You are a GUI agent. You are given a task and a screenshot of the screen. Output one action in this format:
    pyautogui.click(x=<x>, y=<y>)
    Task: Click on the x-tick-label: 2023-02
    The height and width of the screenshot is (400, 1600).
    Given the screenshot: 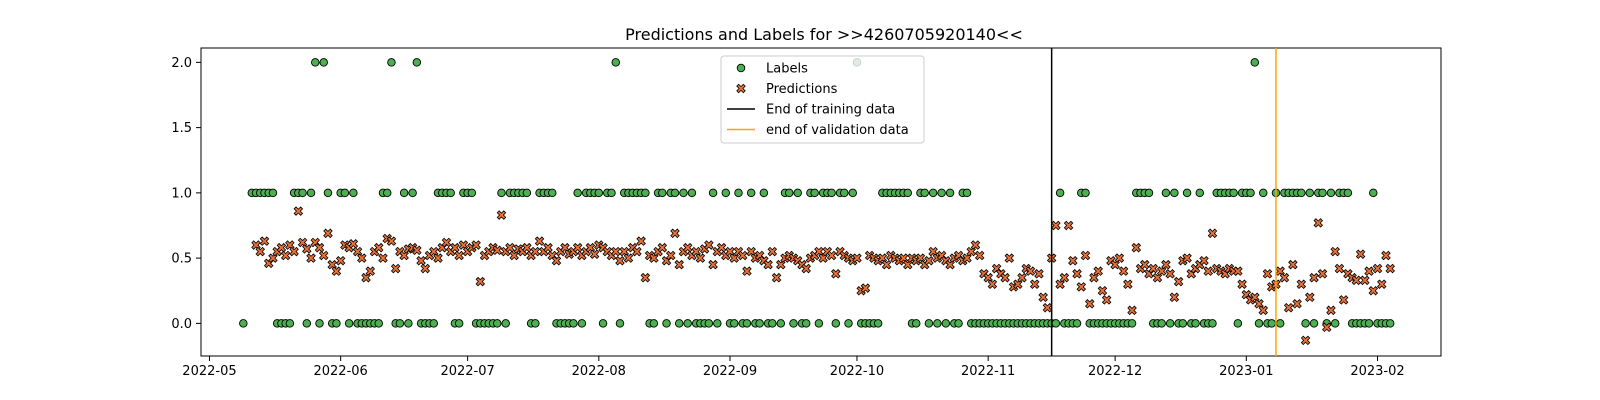 What is the action you would take?
    pyautogui.click(x=1377, y=371)
    